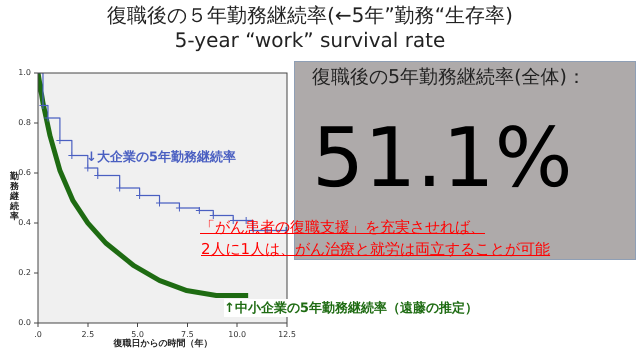 Image resolution: width=640 pixels, height=360 pixels. Describe the element at coordinates (351, 308) in the screenshot. I see `series-label: ↑中小企業の5年勤務継続率（遠藤の推定）` at that location.